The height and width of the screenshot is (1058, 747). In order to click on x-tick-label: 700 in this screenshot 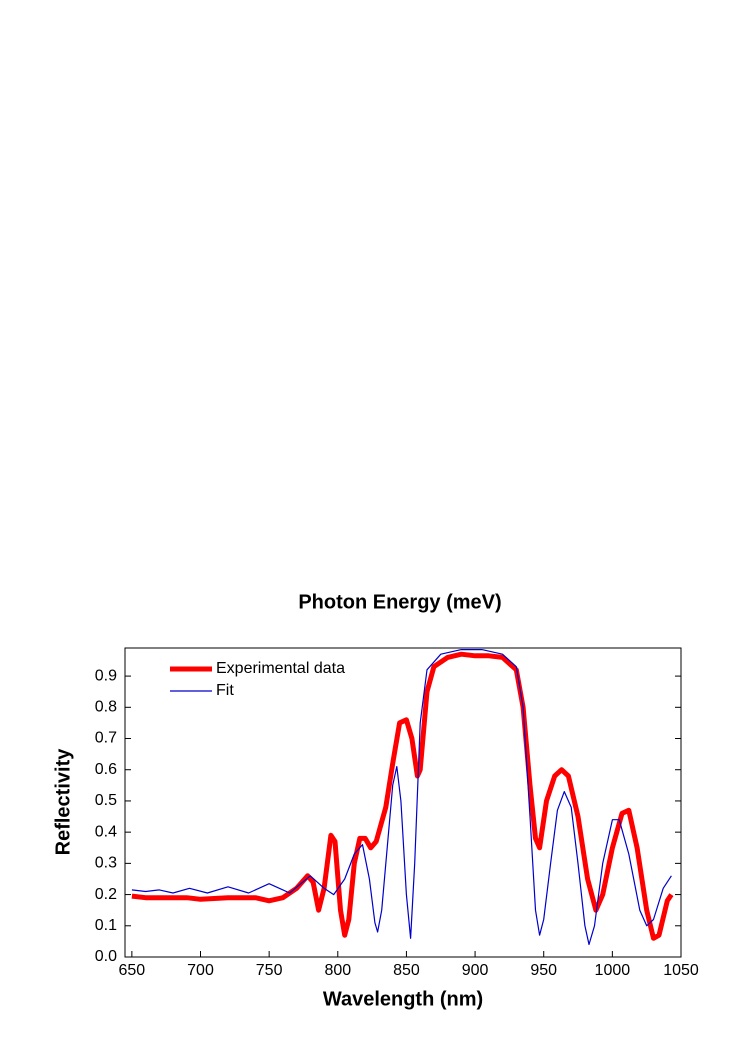, I will do `click(200, 970)`.